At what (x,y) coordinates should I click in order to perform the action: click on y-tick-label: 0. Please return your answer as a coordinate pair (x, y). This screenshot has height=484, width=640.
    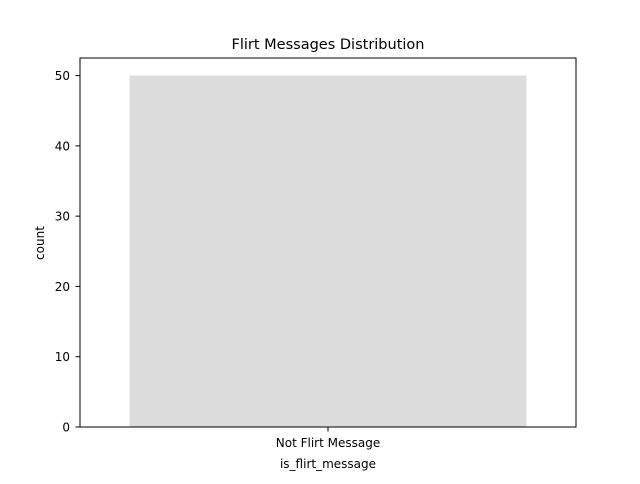
    Looking at the image, I should click on (66, 428).